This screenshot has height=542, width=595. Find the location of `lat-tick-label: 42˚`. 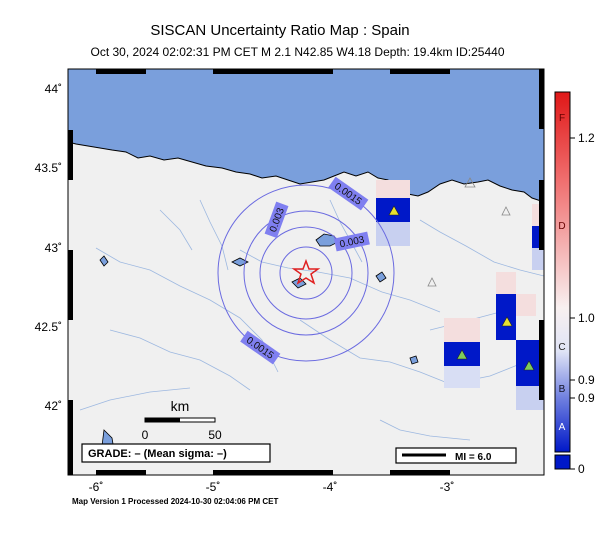

lat-tick-label: 42˚ is located at coordinates (53, 406).